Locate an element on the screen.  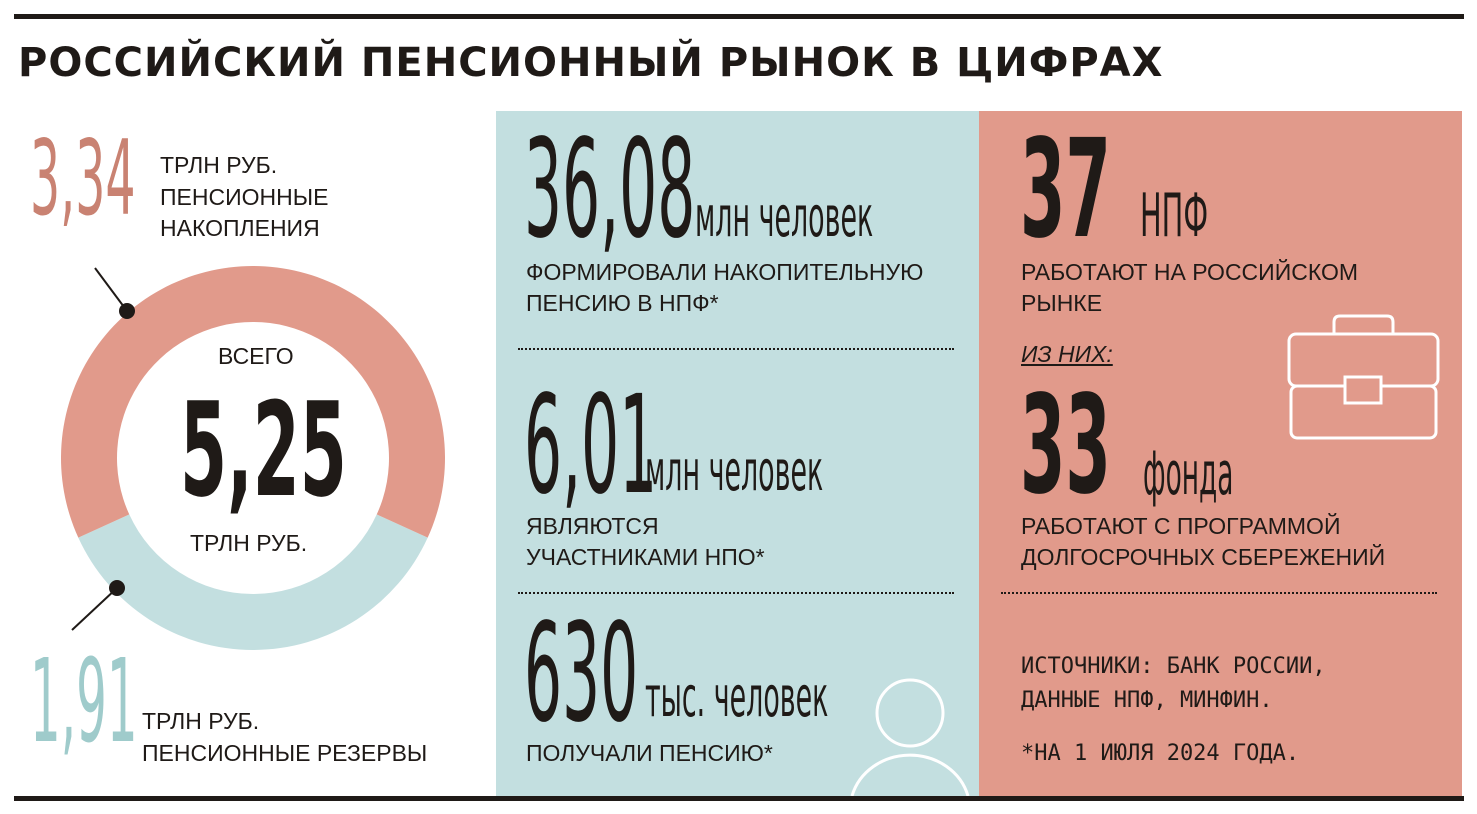
donut-chart is located at coordinates (253, 458).